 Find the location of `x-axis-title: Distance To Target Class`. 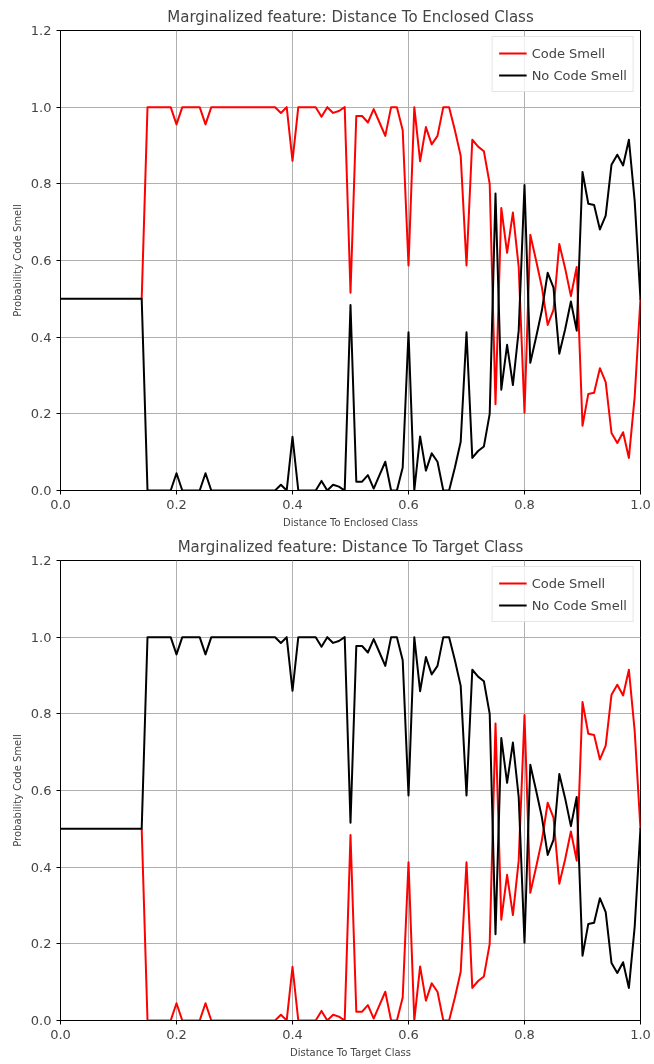

x-axis-title: Distance To Target Class is located at coordinates (350, 1052).